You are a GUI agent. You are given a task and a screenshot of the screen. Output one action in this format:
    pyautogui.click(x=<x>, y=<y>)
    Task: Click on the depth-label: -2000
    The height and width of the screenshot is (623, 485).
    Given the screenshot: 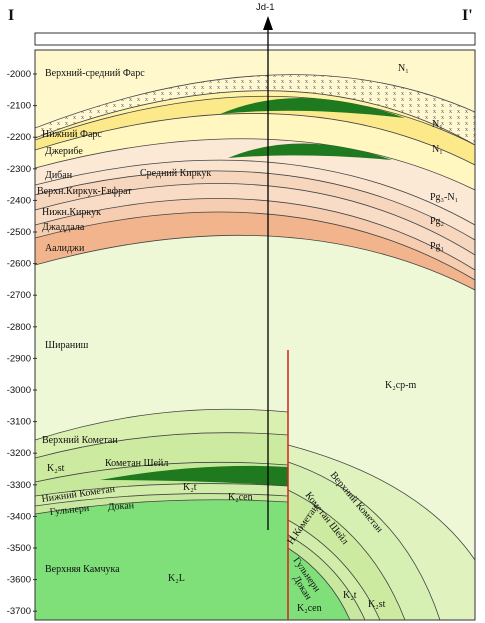 What is the action you would take?
    pyautogui.click(x=19, y=74)
    